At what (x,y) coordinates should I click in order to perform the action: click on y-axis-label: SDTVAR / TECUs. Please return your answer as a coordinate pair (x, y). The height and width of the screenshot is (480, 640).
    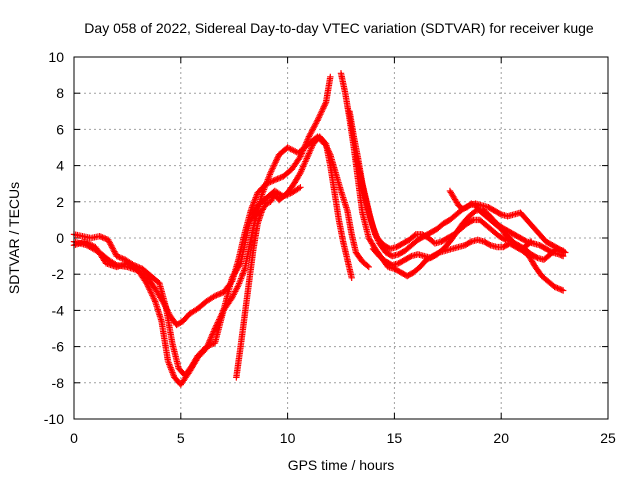
    Looking at the image, I should click on (14, 238).